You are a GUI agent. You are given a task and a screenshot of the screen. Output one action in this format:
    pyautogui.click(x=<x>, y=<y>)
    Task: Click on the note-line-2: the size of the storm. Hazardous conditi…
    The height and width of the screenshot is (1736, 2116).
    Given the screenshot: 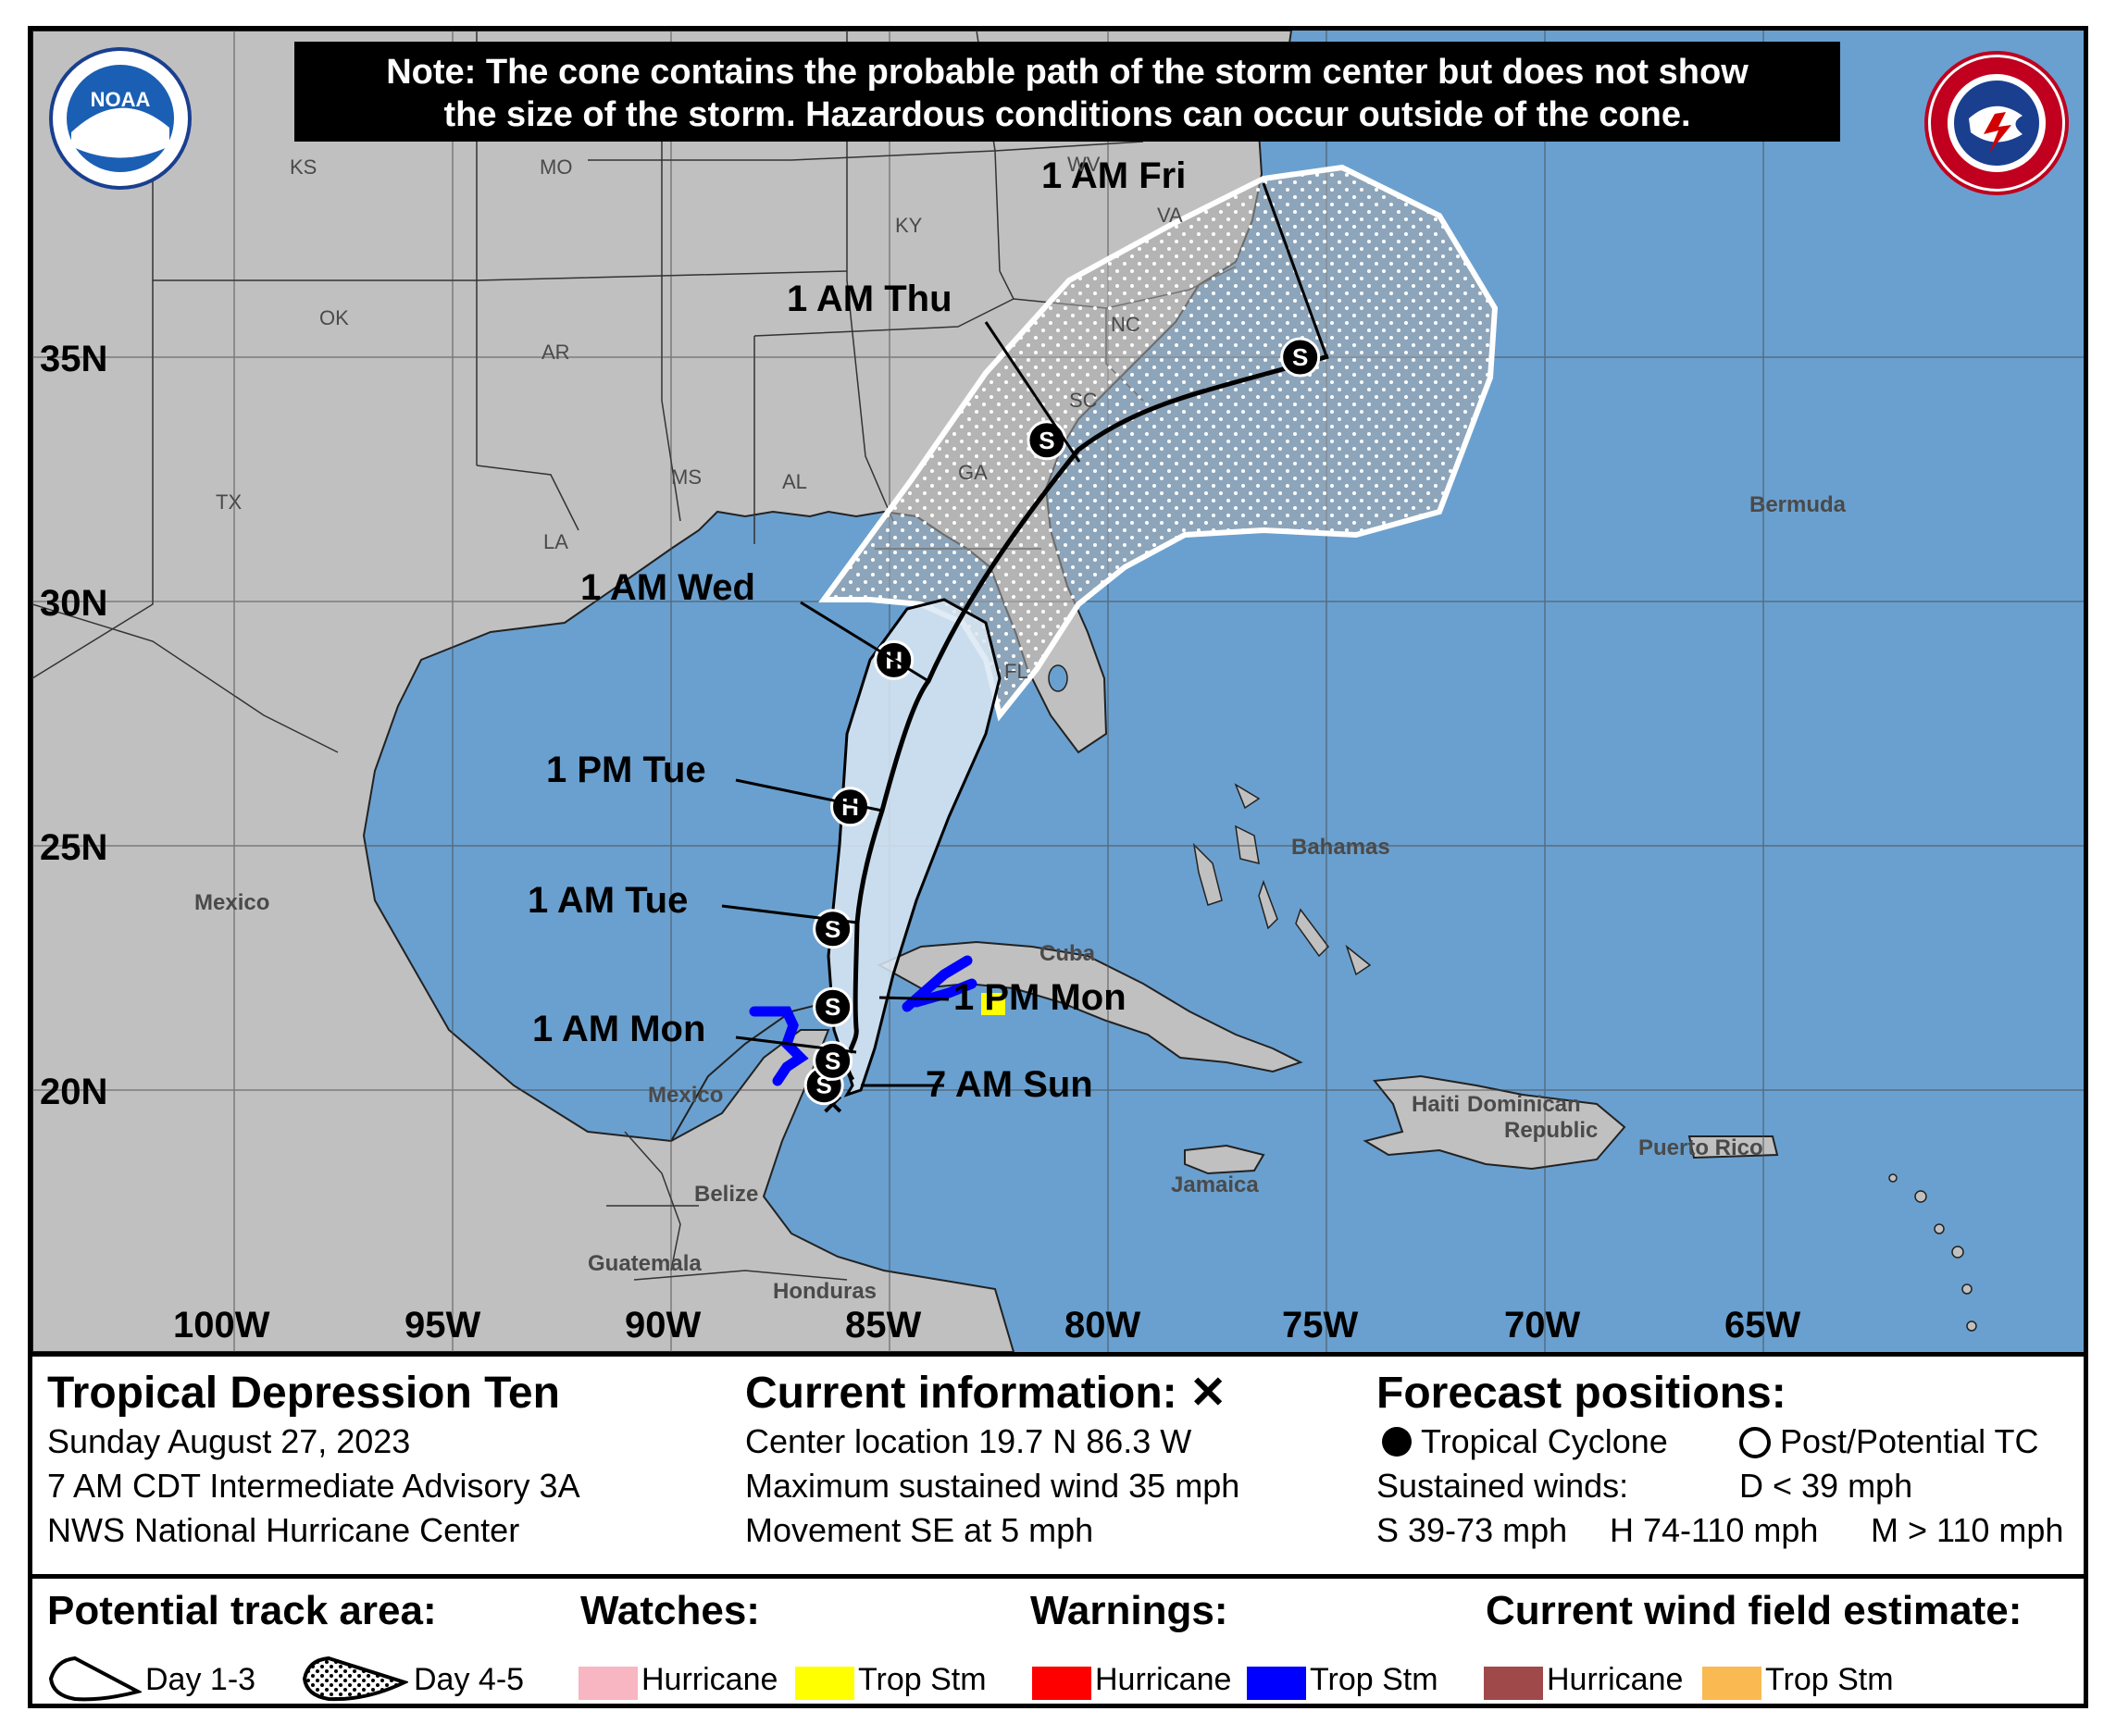 What is the action you would take?
    pyautogui.click(x=1066, y=114)
    